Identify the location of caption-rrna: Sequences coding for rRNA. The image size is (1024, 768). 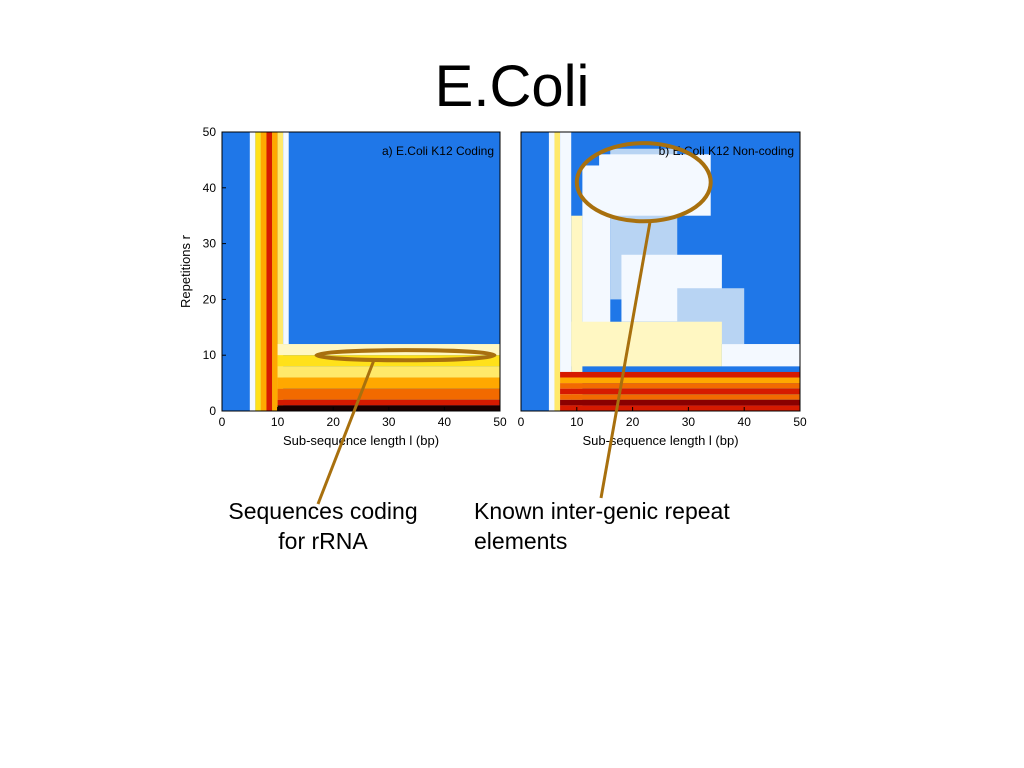
(323, 526).